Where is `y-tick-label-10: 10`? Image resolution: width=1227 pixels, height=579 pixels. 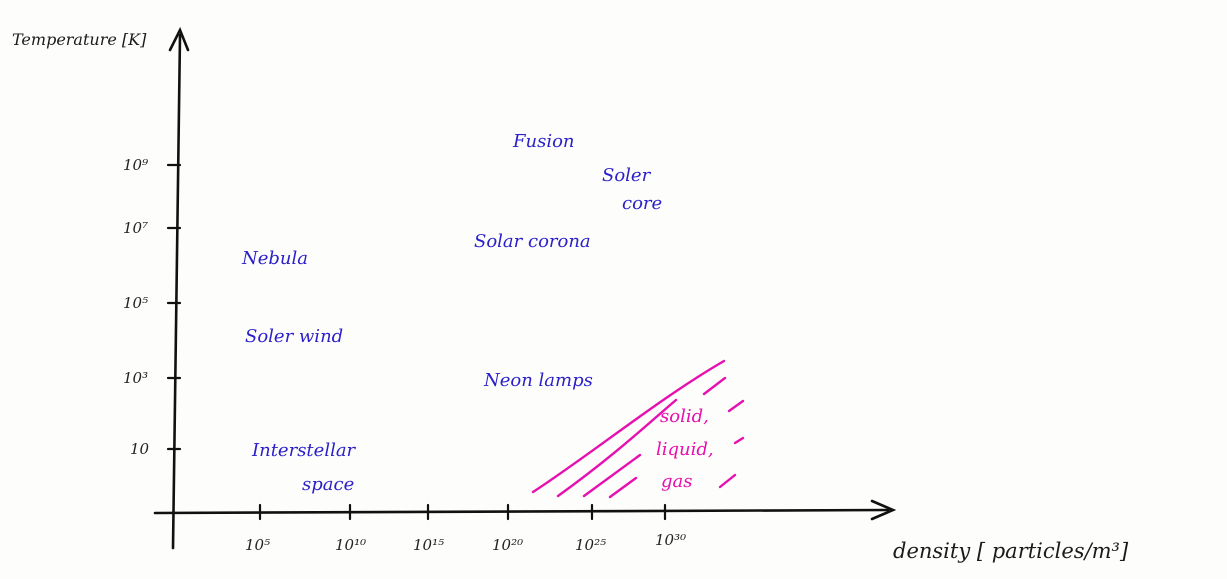
y-tick-label-10: 10 is located at coordinates (140, 449).